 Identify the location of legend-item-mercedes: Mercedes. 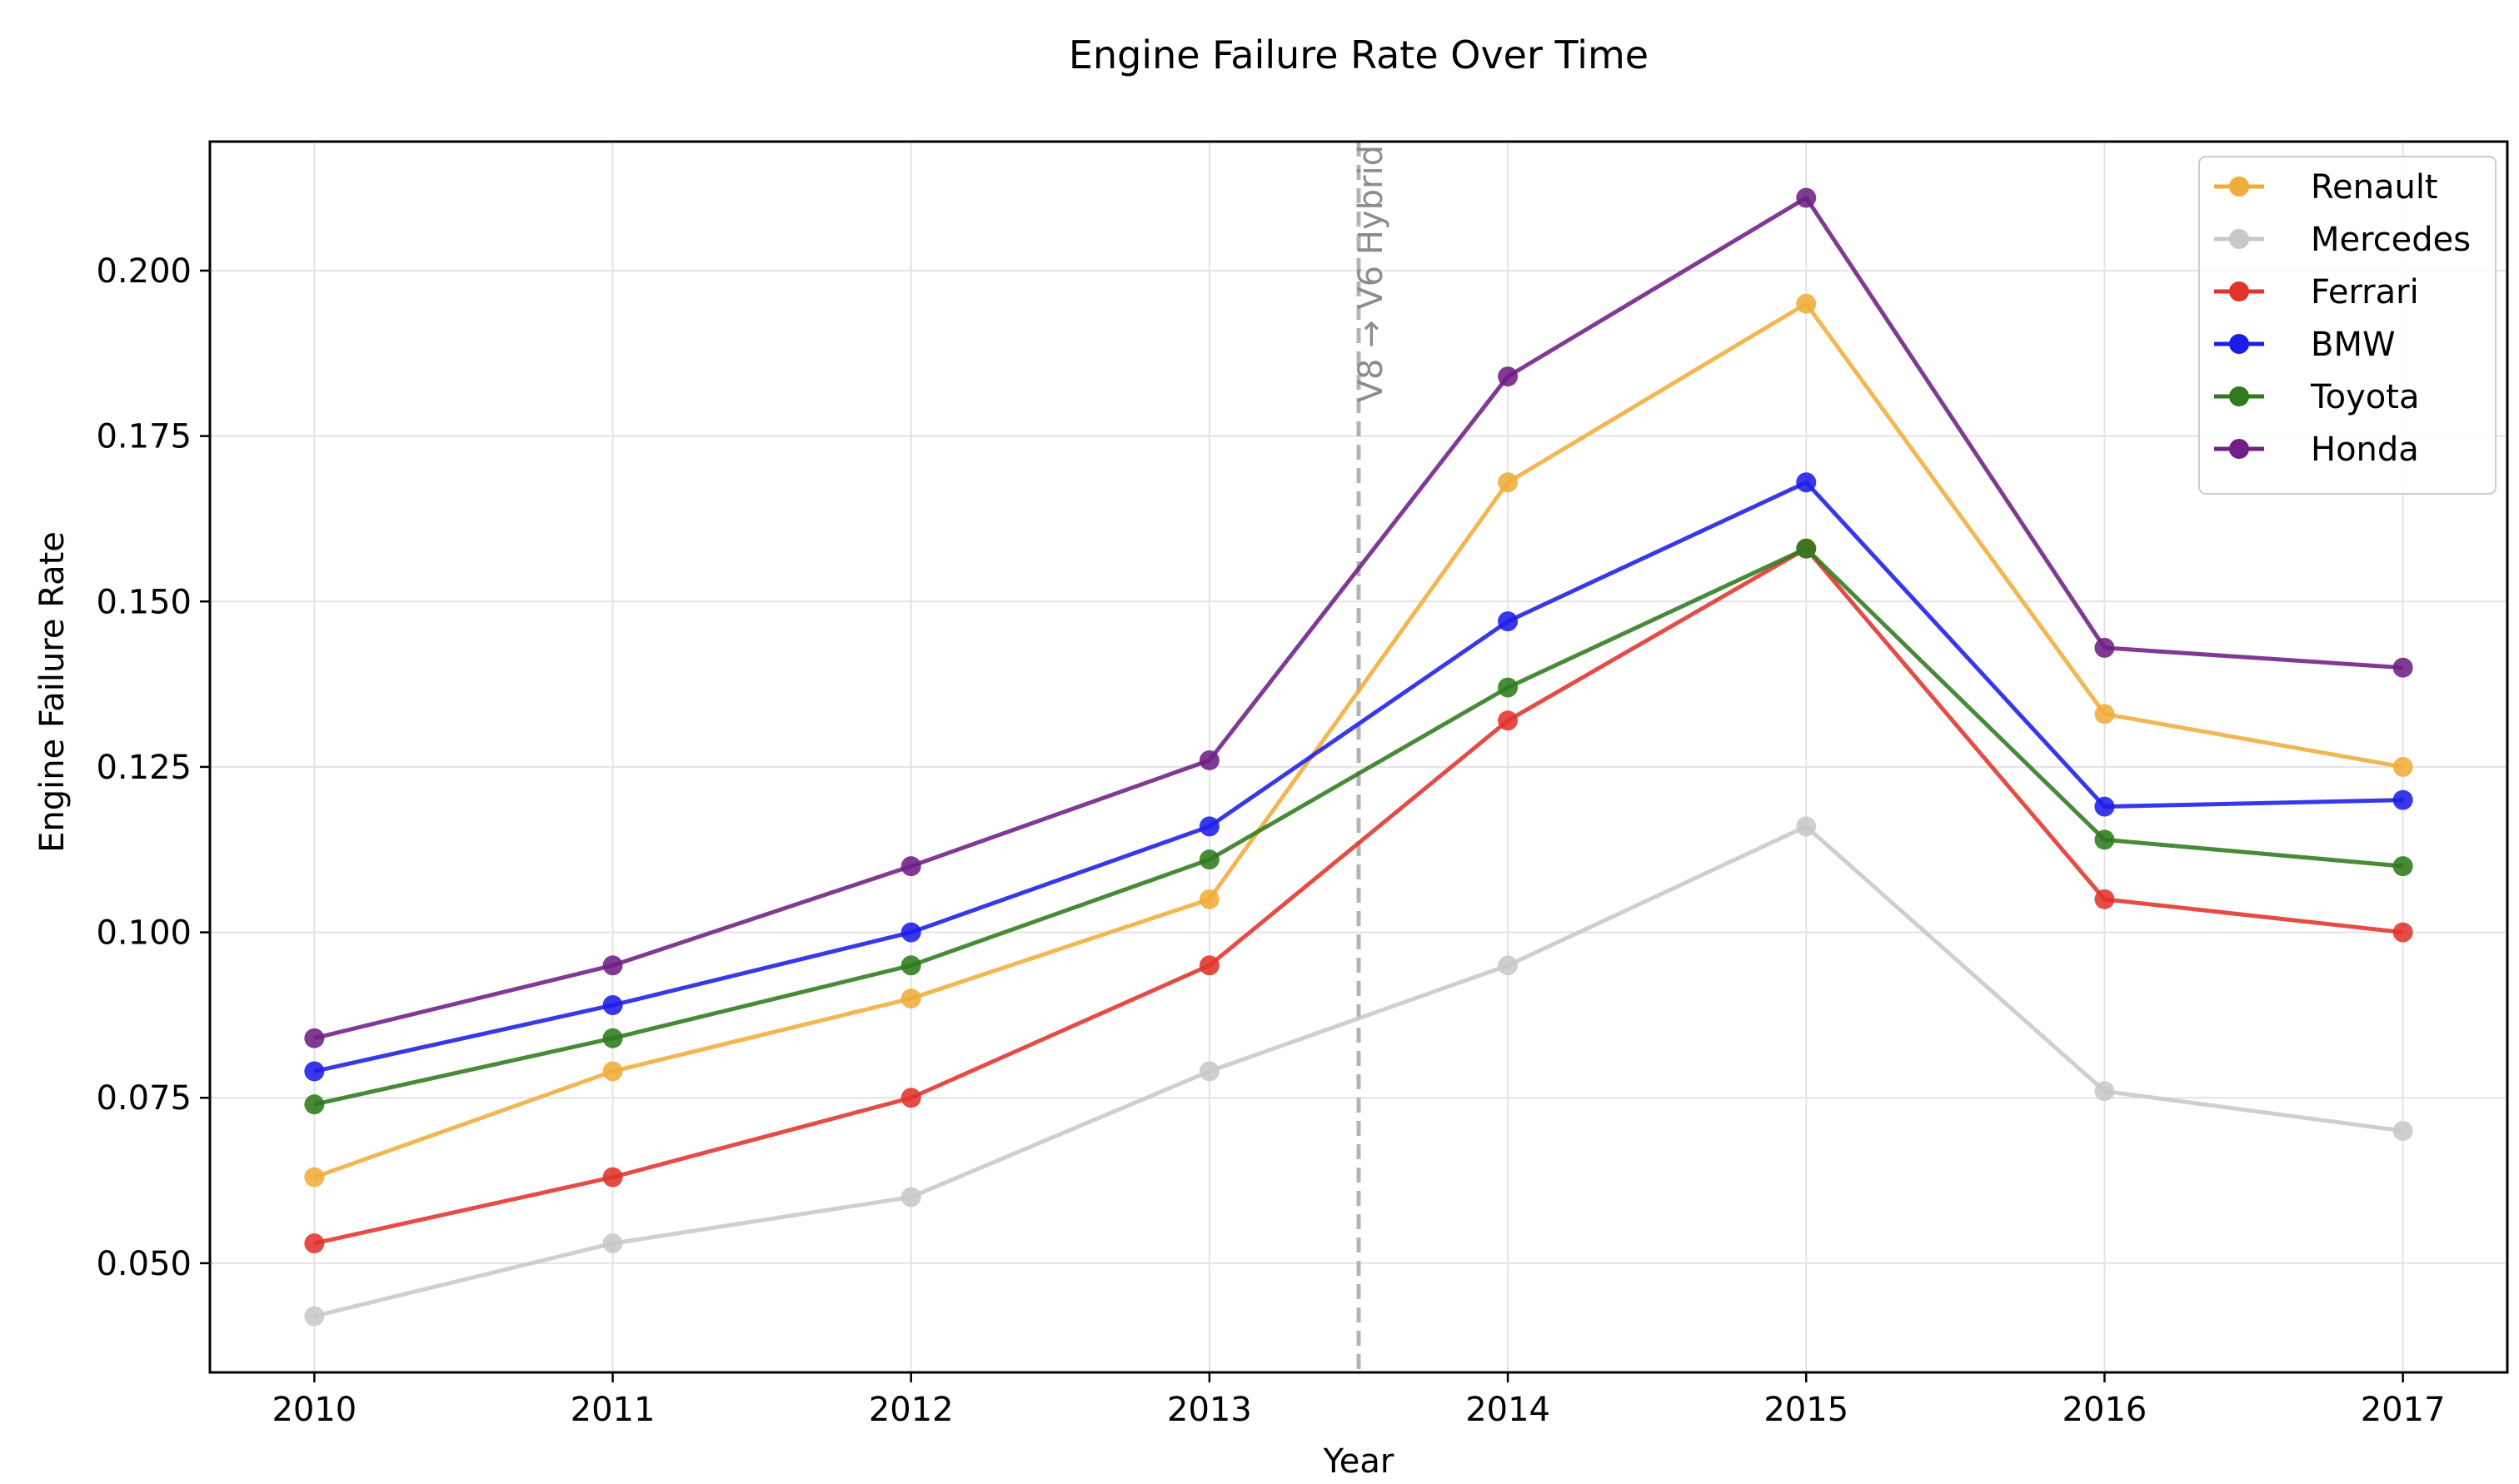
(2342, 240).